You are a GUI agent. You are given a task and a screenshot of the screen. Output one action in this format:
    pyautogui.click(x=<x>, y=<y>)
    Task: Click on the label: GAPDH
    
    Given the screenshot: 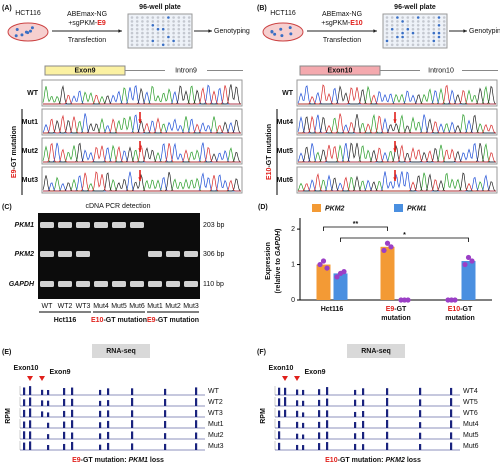 What is the action you would take?
    pyautogui.click(x=22, y=284)
    